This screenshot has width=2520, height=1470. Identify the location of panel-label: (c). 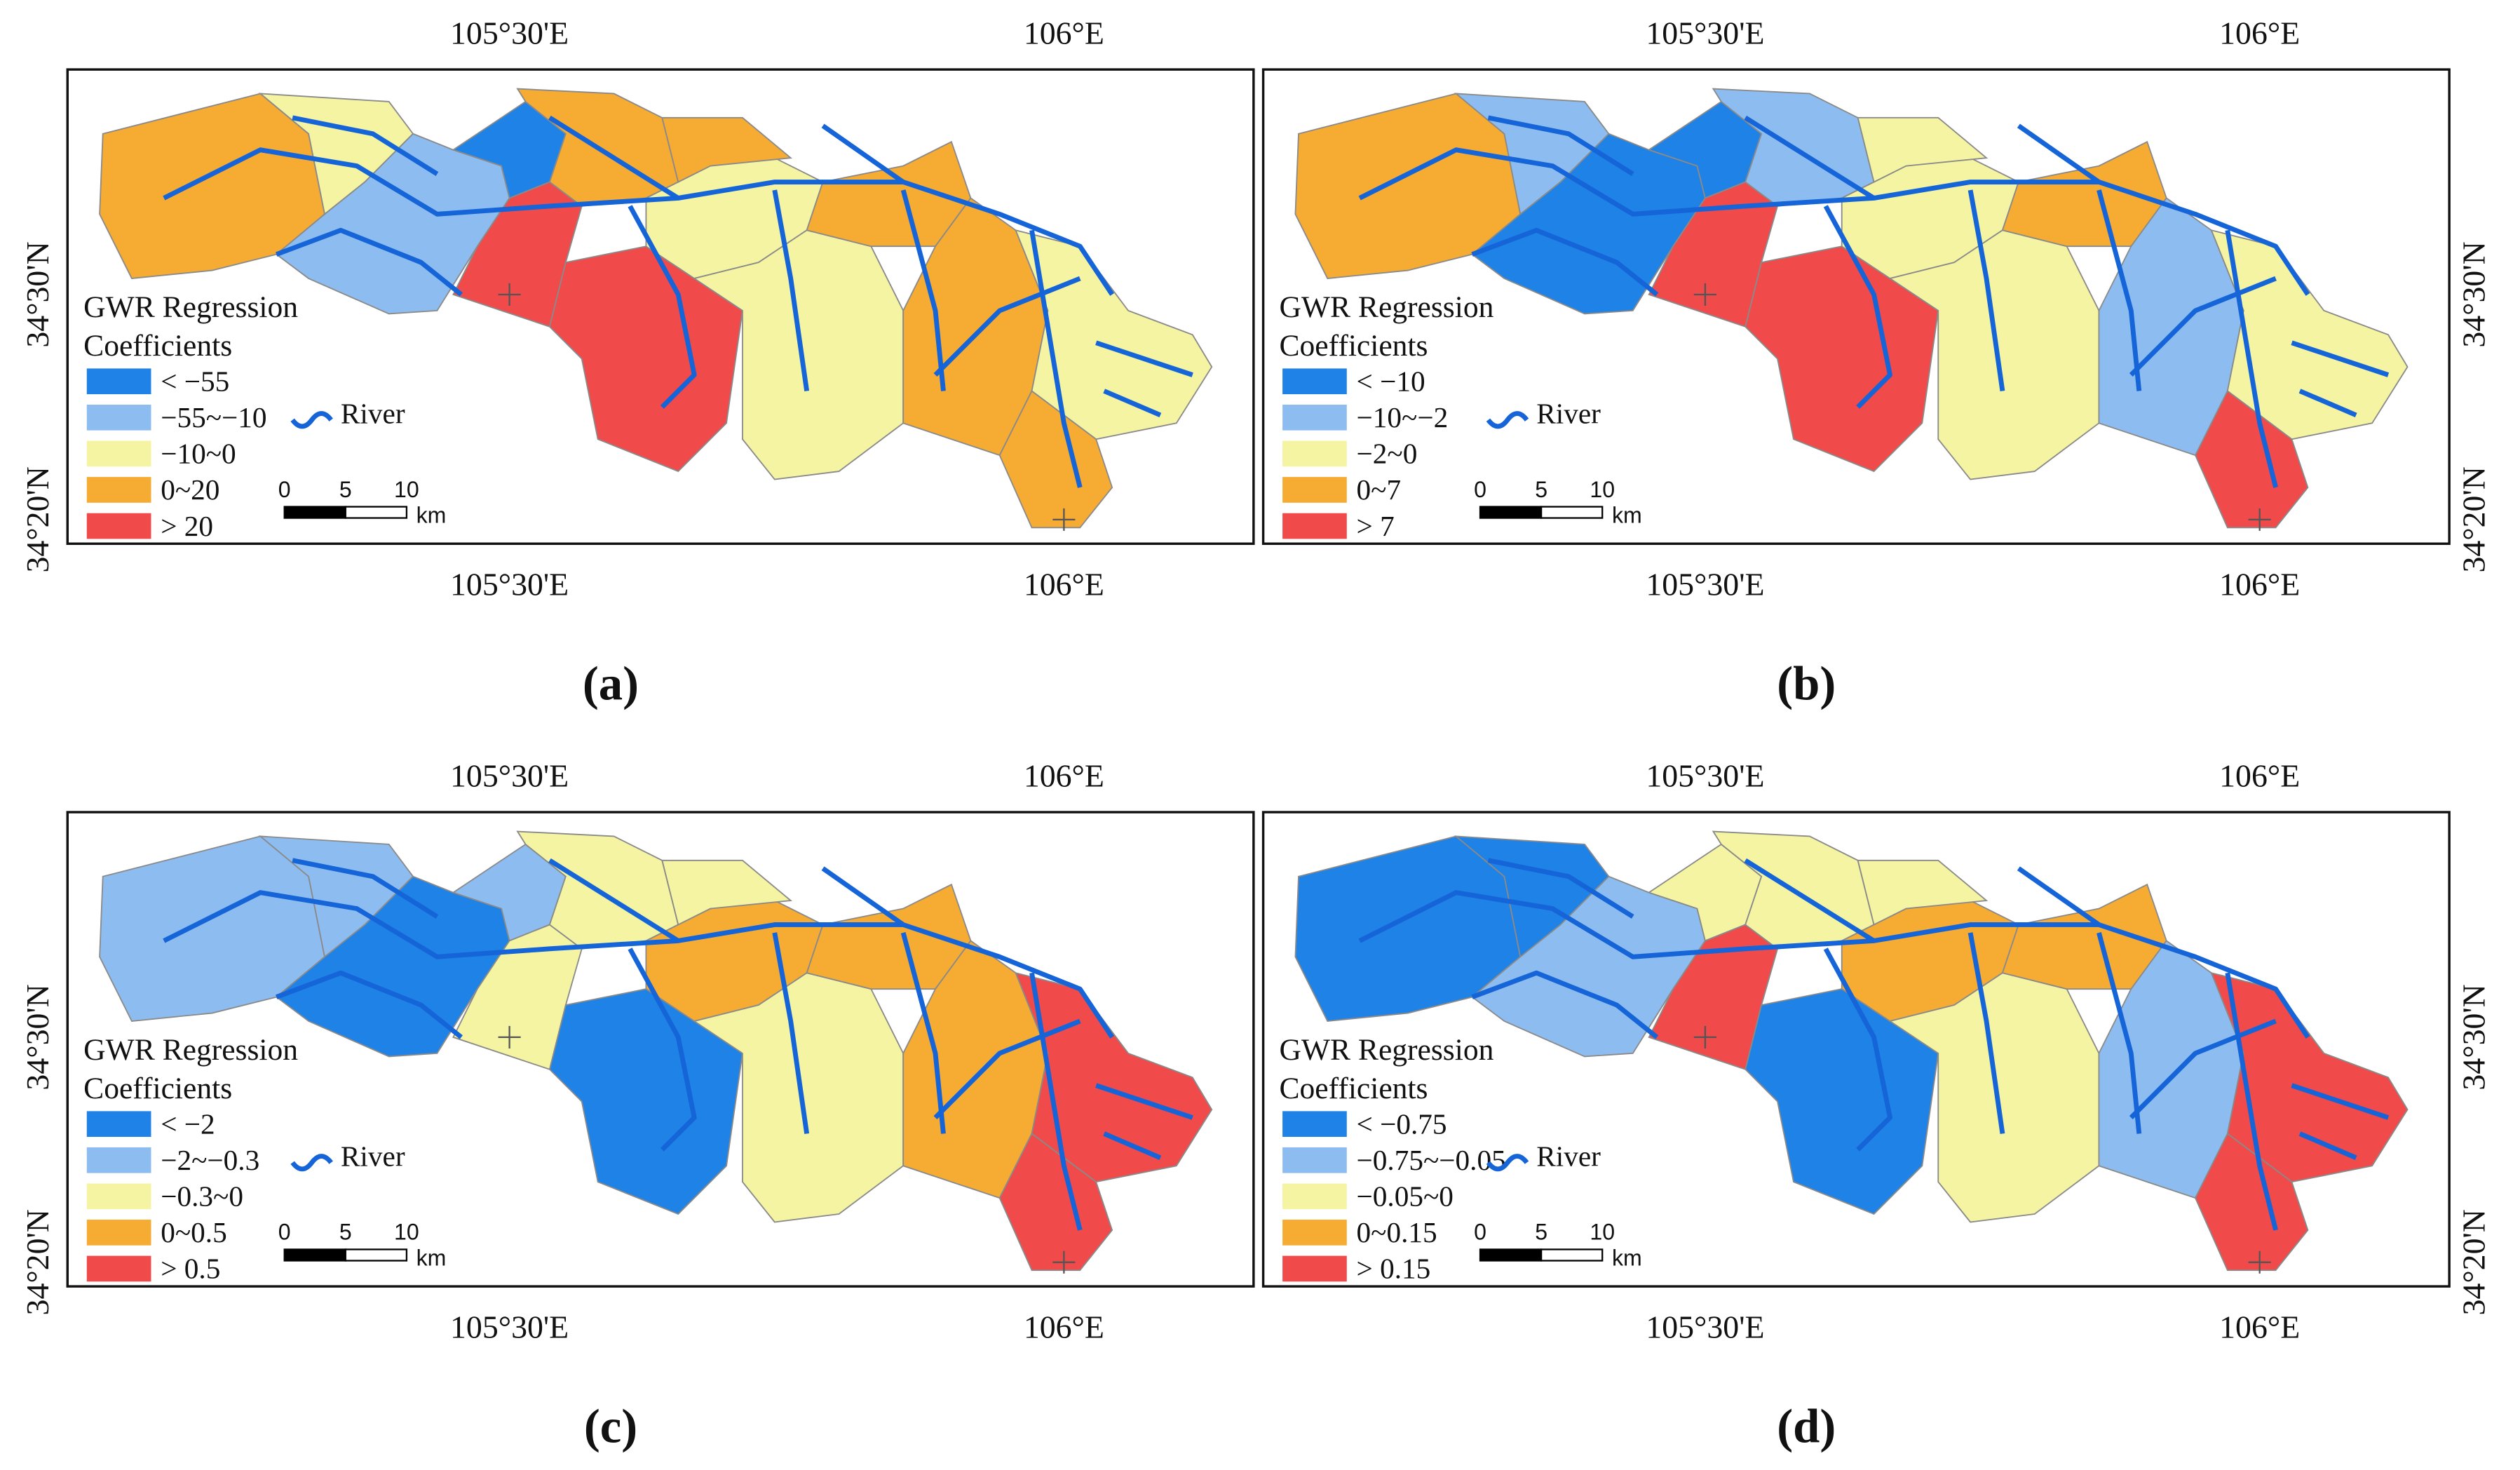
(610, 1426).